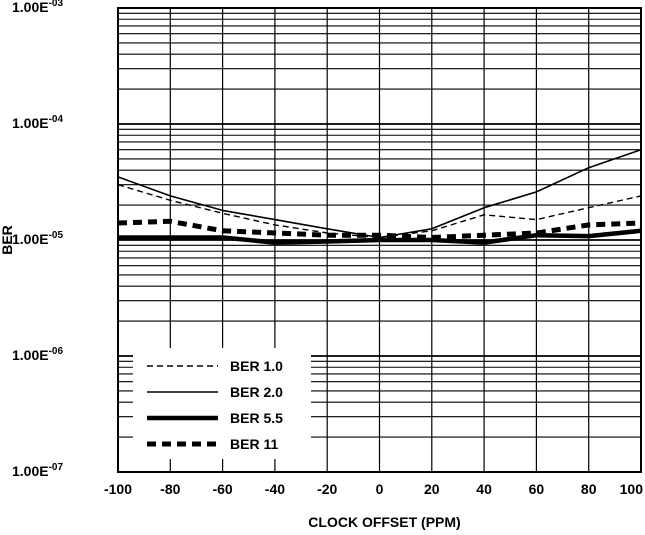 Image resolution: width=645 pixels, height=535 pixels. I want to click on x-tick-label: 80, so click(589, 489).